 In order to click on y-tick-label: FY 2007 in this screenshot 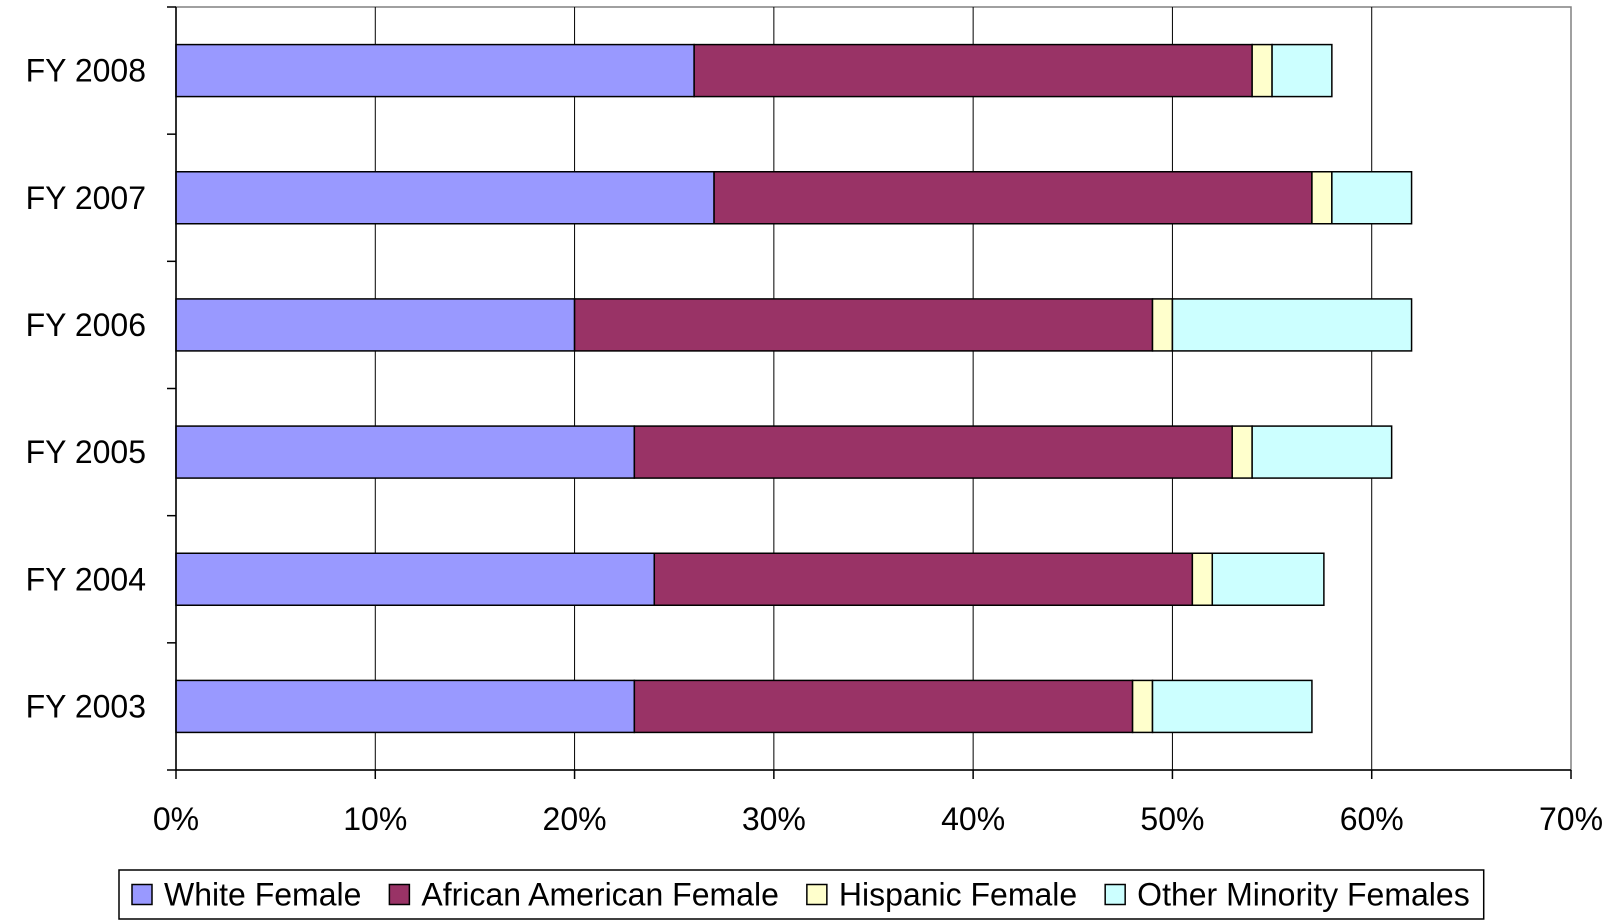, I will do `click(86, 198)`.